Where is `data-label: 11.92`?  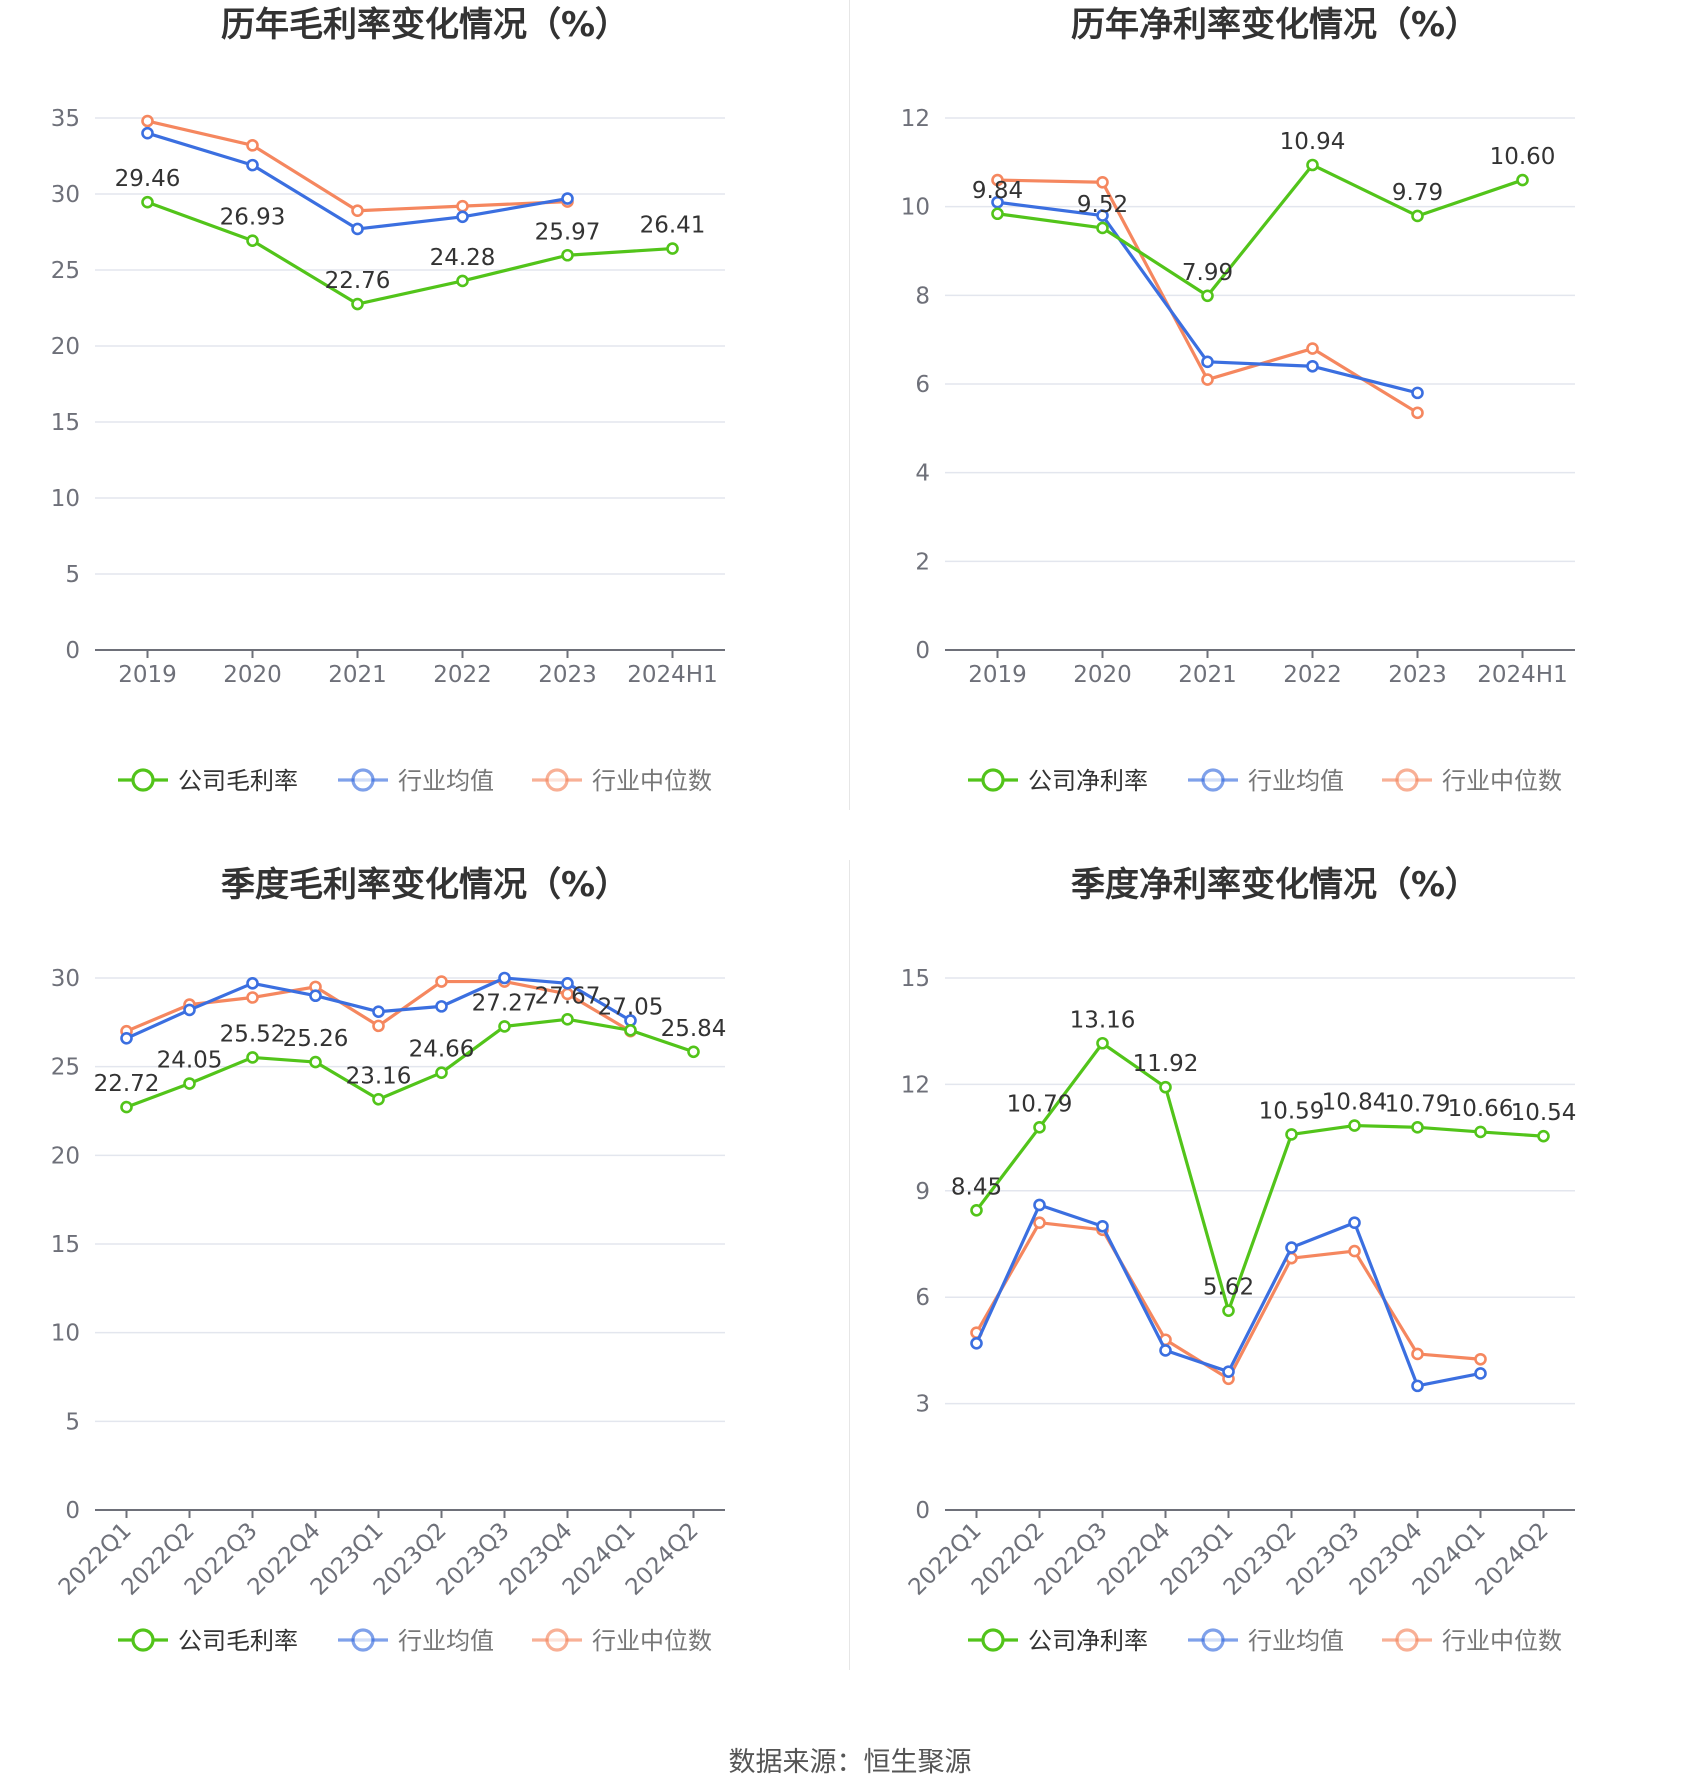
data-label: 11.92 is located at coordinates (1166, 1064).